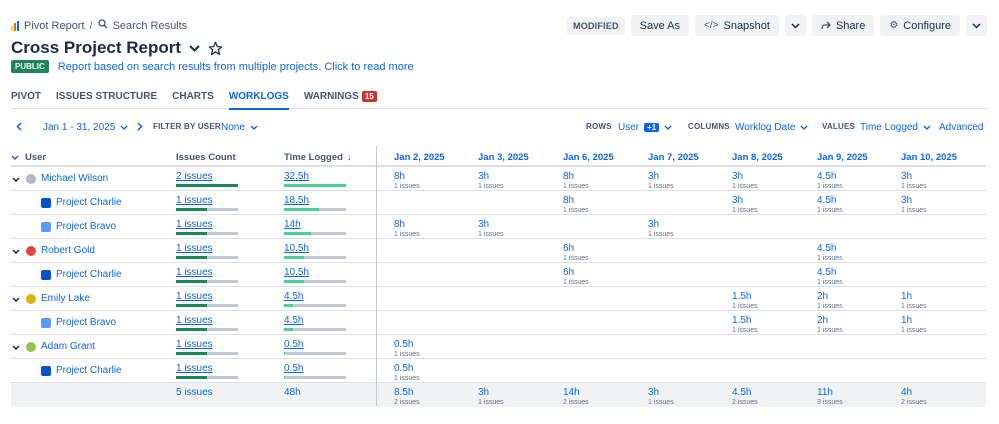  I want to click on tab-warnings: WARNINGS 15, so click(340, 99).